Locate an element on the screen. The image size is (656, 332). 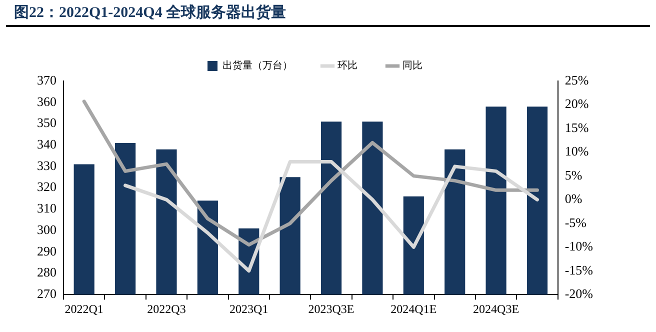
x-tick-label: 2024Q1E is located at coordinates (413, 309).